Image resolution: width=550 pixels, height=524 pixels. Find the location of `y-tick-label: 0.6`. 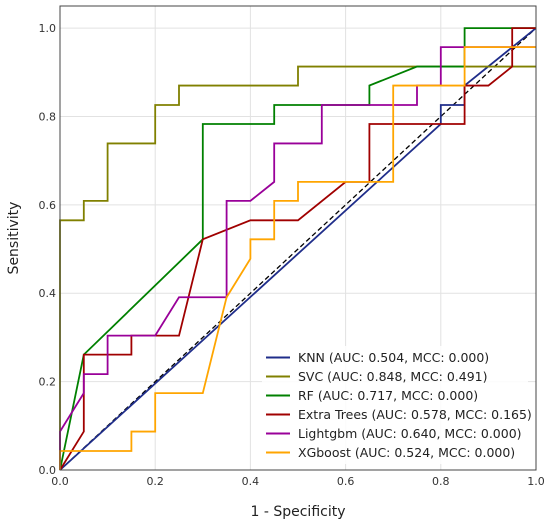

y-tick-label: 0.6 is located at coordinates (48, 205).